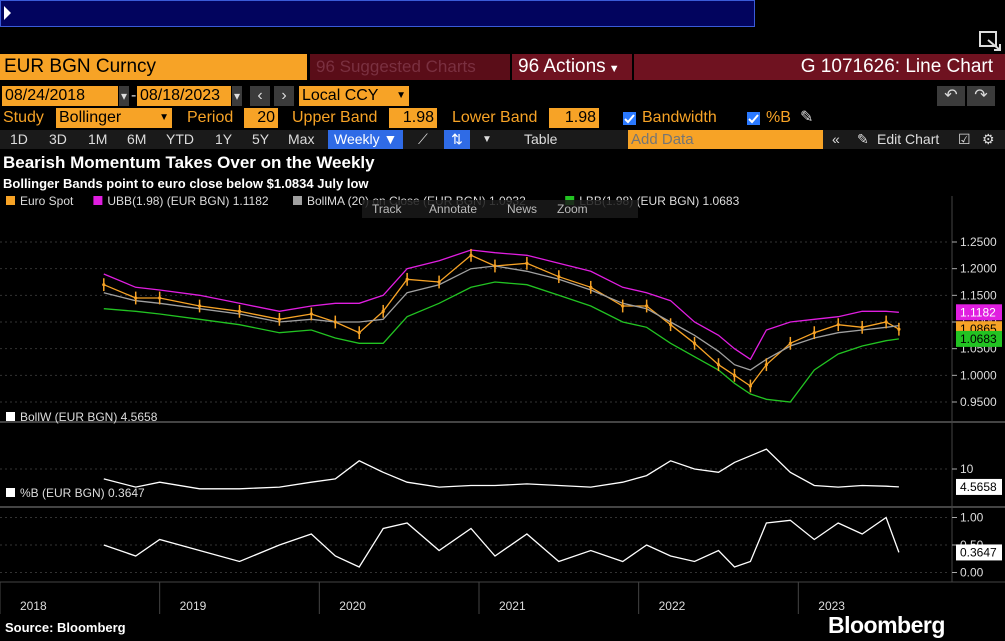 The image size is (1005, 641). Describe the element at coordinates (863, 139) in the screenshot. I see `edit-chart-icon: ✎` at that location.